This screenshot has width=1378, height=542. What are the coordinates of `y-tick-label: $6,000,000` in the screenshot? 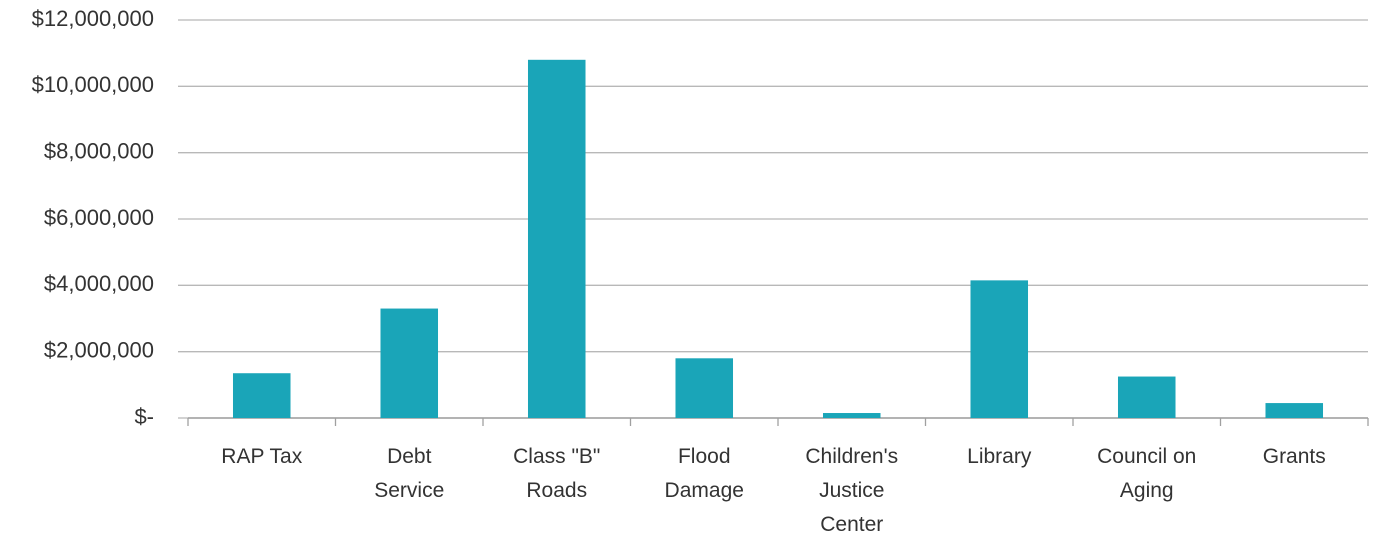 It's located at (99, 217).